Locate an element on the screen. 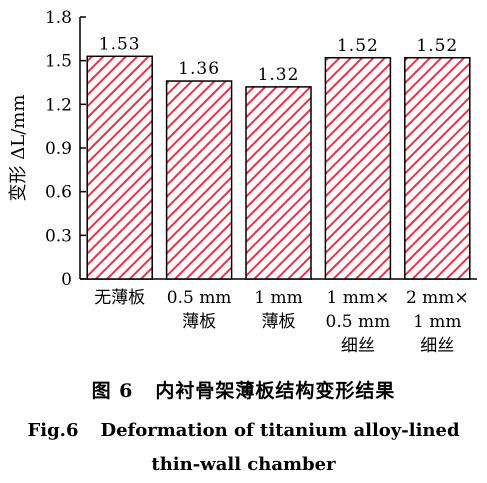 The height and width of the screenshot is (483, 487). y-tick-label: 1.2 is located at coordinates (58, 105).